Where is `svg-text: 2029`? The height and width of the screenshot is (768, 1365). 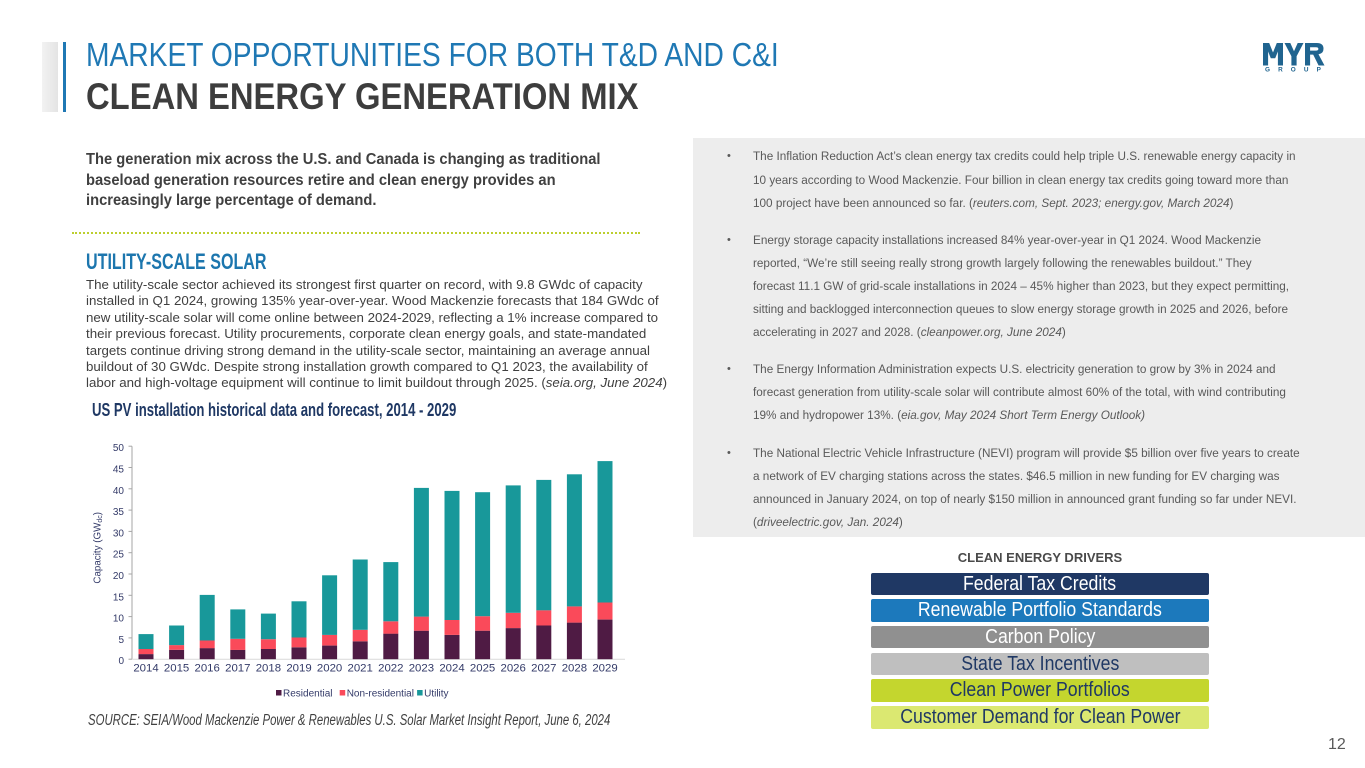 svg-text: 2029 is located at coordinates (604, 669).